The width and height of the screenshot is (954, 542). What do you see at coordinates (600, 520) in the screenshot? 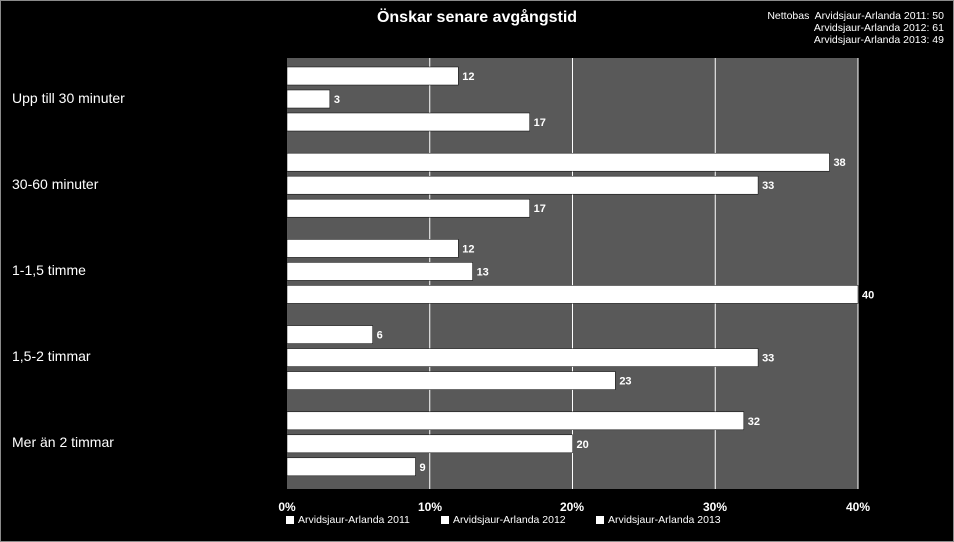
I see `legend-swatch-2013` at bounding box center [600, 520].